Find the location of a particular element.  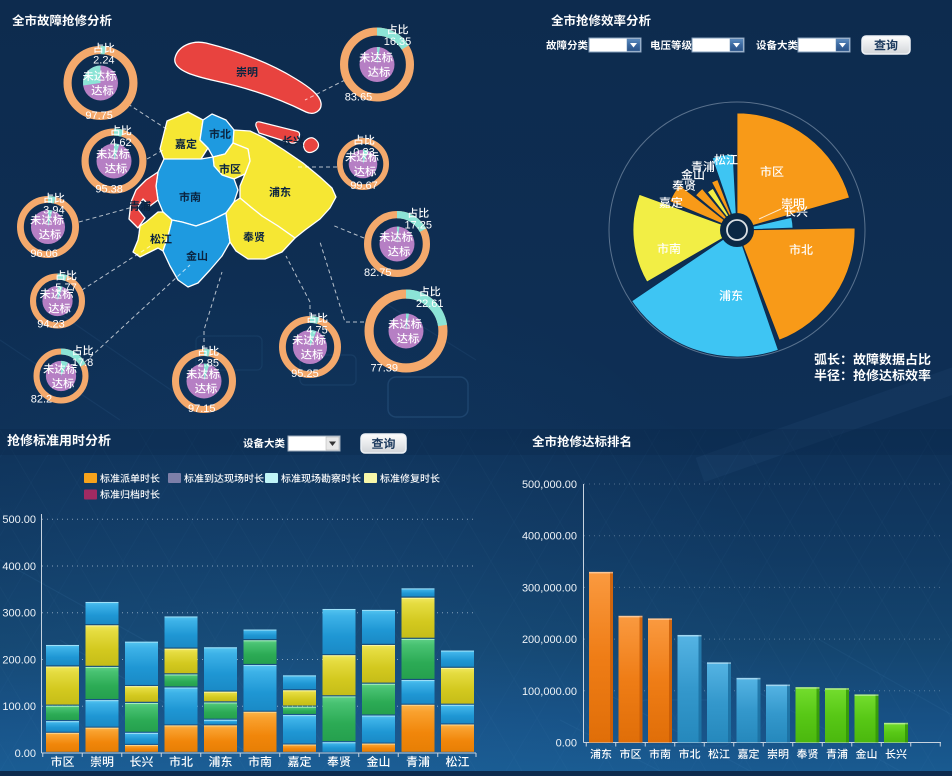

svg-text: 4.62 is located at coordinates (120, 143).